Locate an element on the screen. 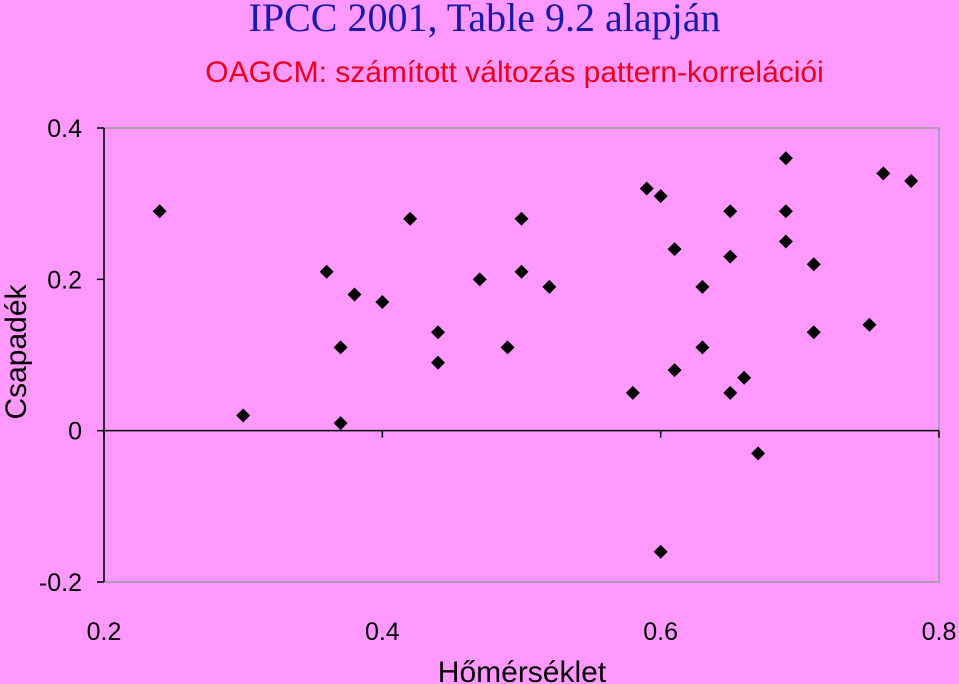  y-tick-label: 0.2 is located at coordinates (64, 280).